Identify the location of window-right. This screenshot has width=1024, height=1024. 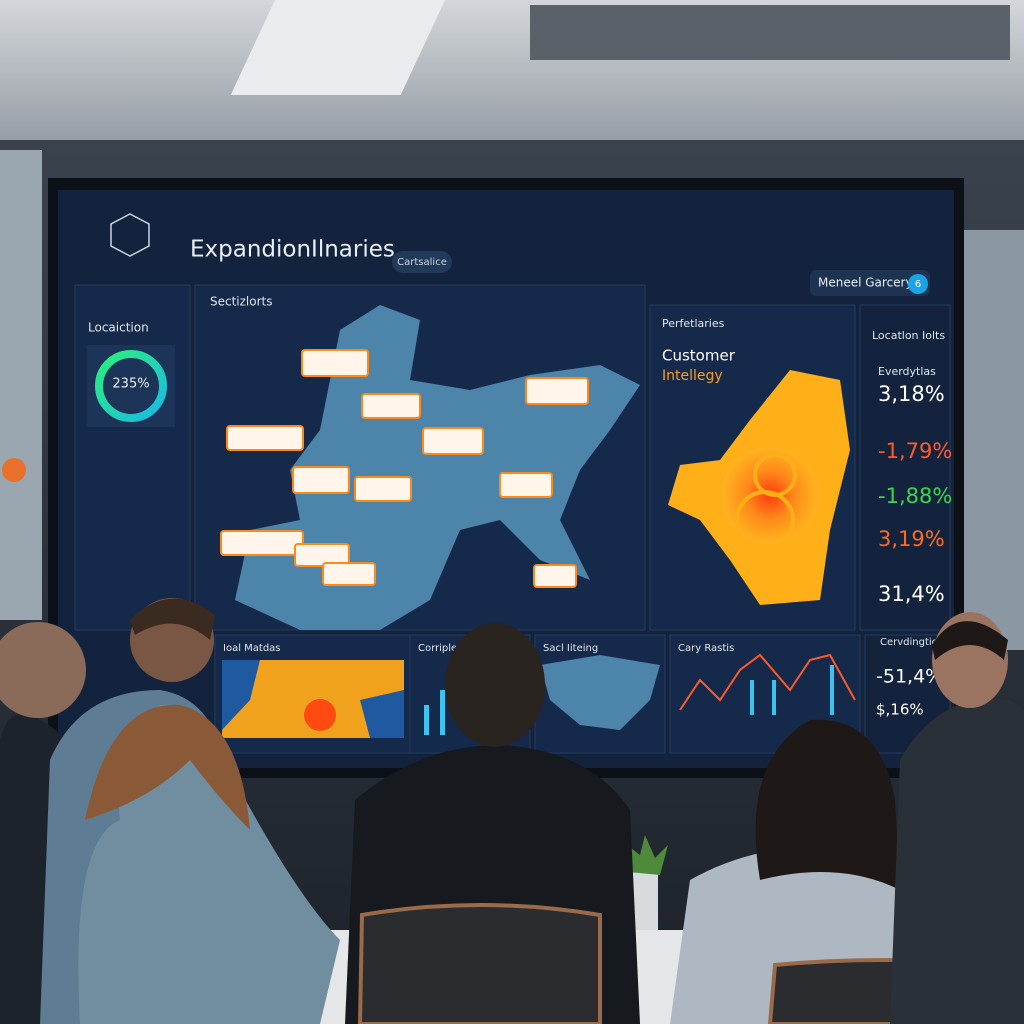
(992, 440).